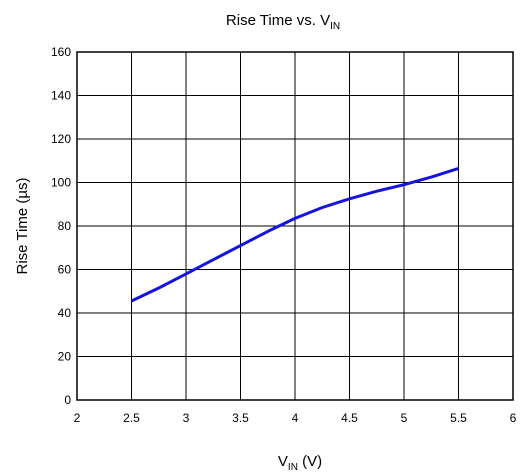 The width and height of the screenshot is (524, 474). What do you see at coordinates (65, 270) in the screenshot?
I see `y-tick-label: 60` at bounding box center [65, 270].